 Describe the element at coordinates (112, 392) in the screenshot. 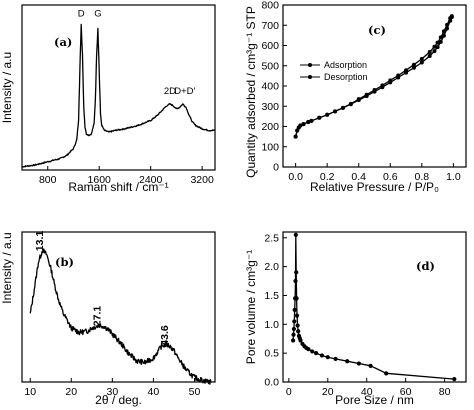

I see `x-tick-label: 30` at that location.